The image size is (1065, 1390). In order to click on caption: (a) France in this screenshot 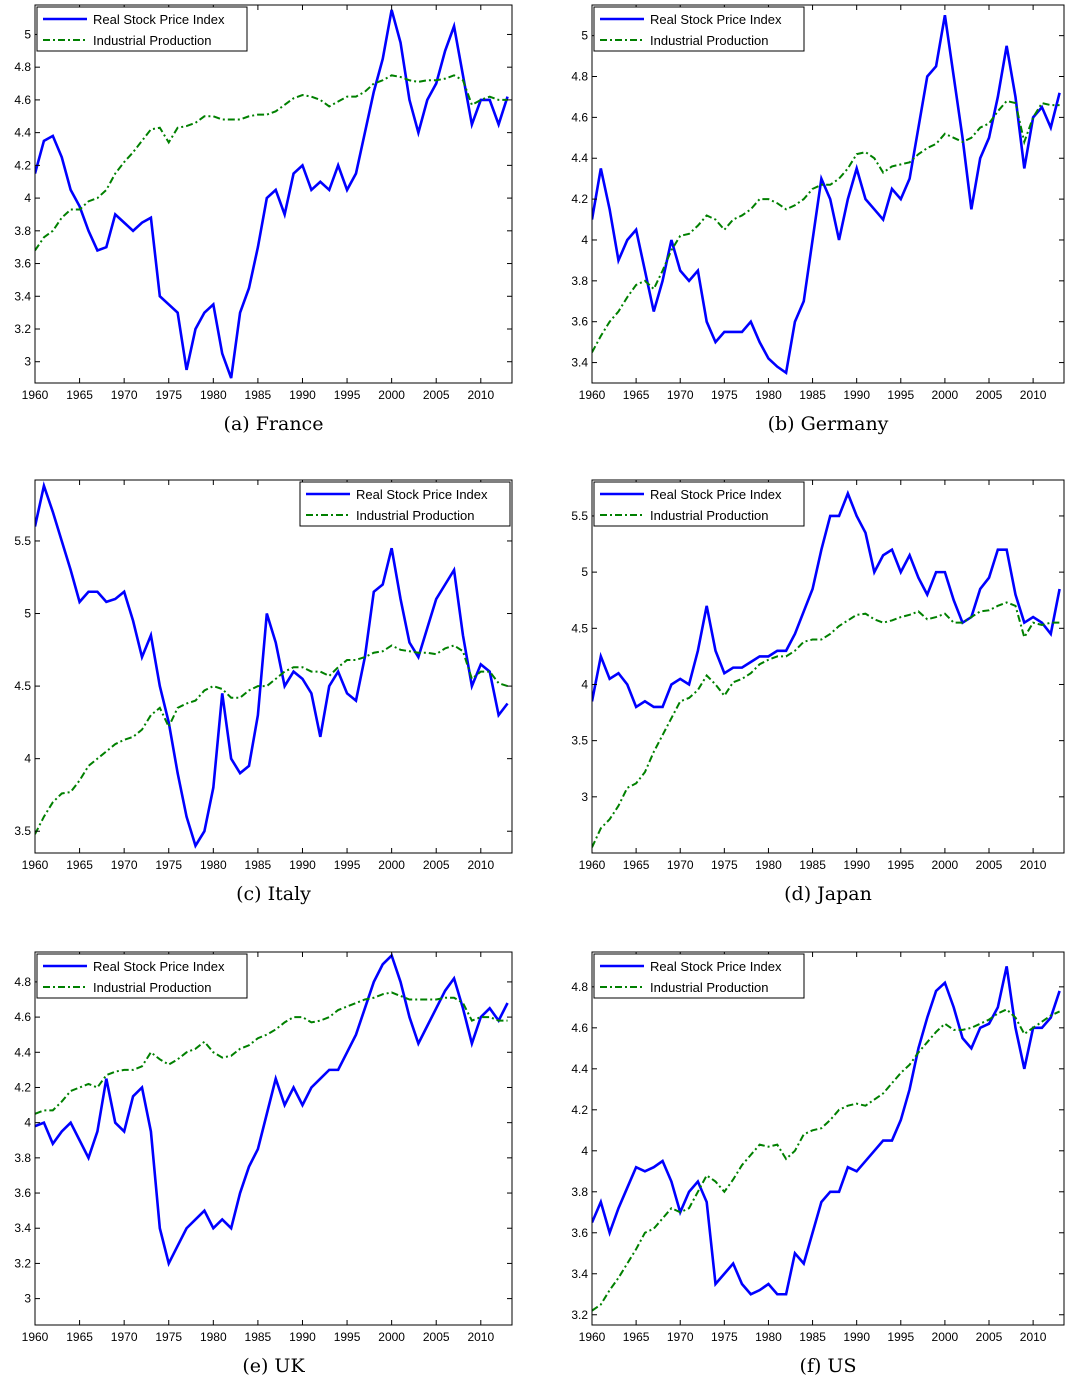, I will do `click(274, 424)`.